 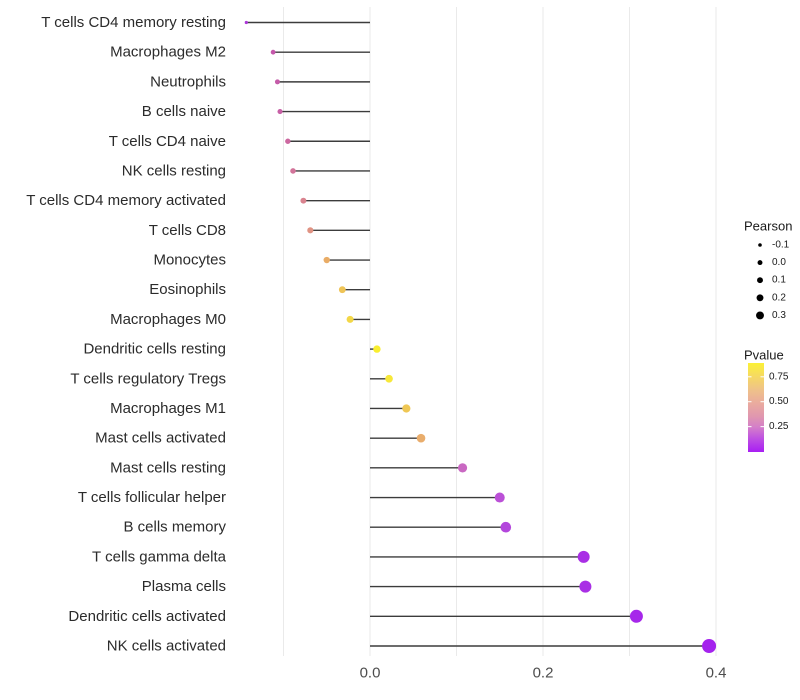 What do you see at coordinates (167, 141) in the screenshot?
I see `y-axis-label: T cells CD4 naive` at bounding box center [167, 141].